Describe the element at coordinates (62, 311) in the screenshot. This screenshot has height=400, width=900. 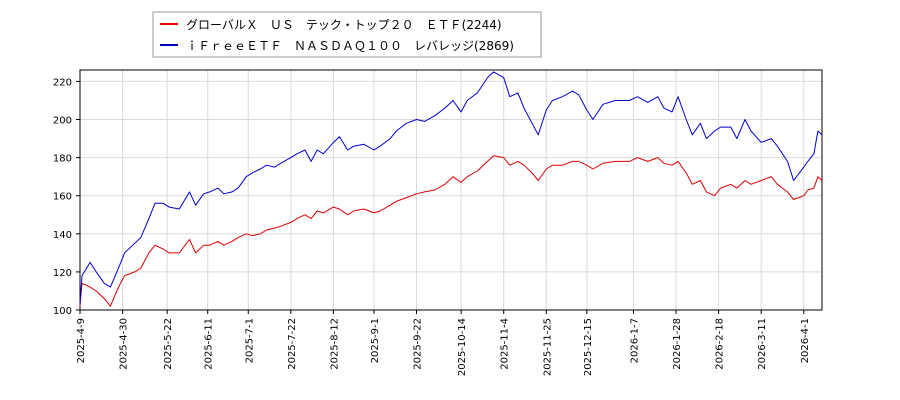
I see `y-tick-label-100: 100` at that location.